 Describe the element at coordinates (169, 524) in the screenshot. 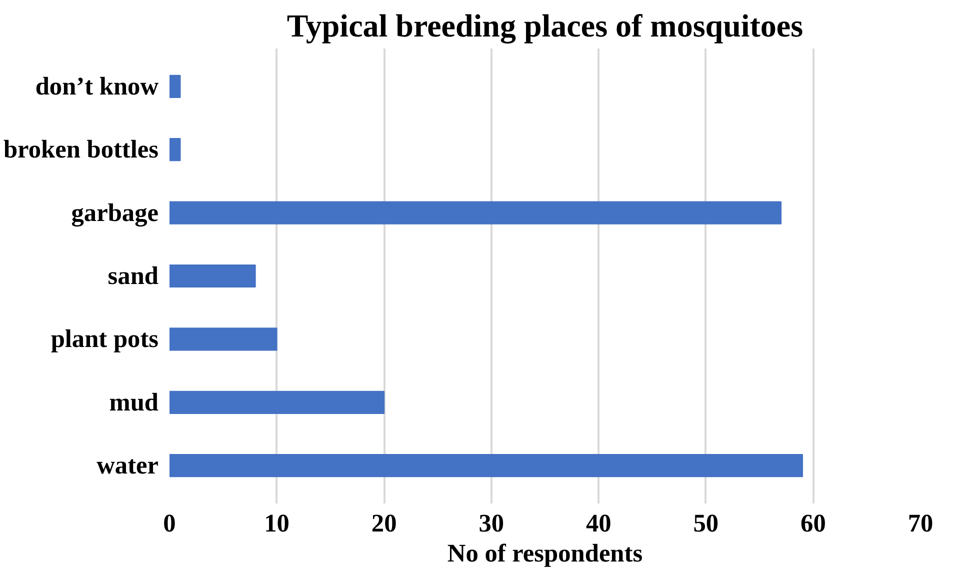

I see `x-tick-label: 0` at that location.